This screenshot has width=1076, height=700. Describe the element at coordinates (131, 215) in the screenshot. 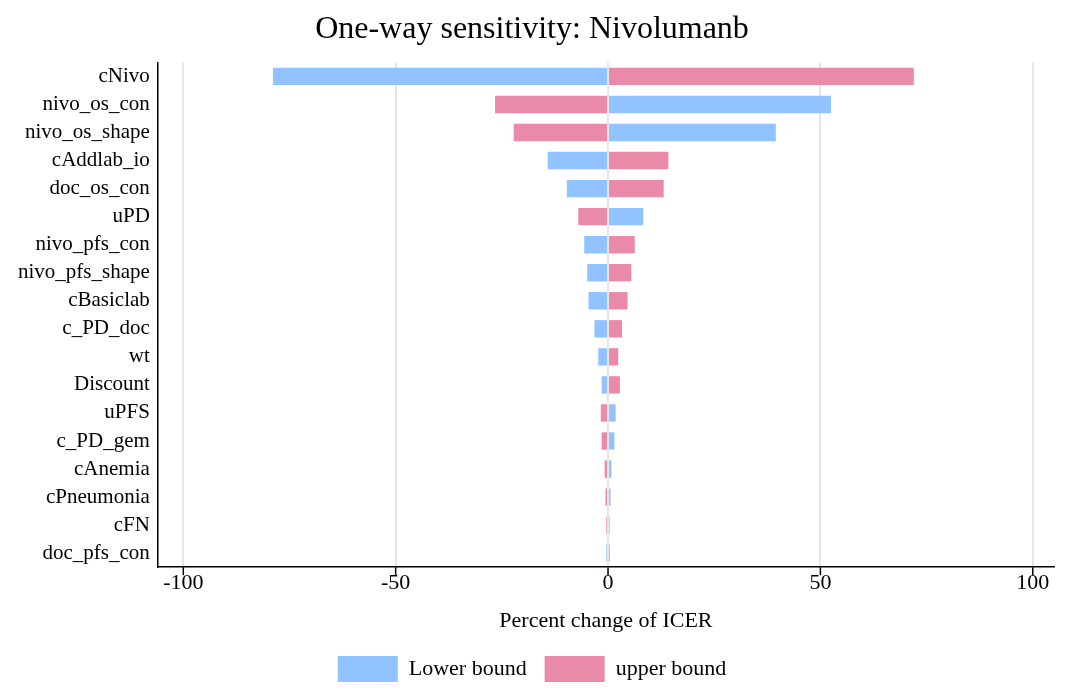

I see `y-tick-label: uPD` at that location.